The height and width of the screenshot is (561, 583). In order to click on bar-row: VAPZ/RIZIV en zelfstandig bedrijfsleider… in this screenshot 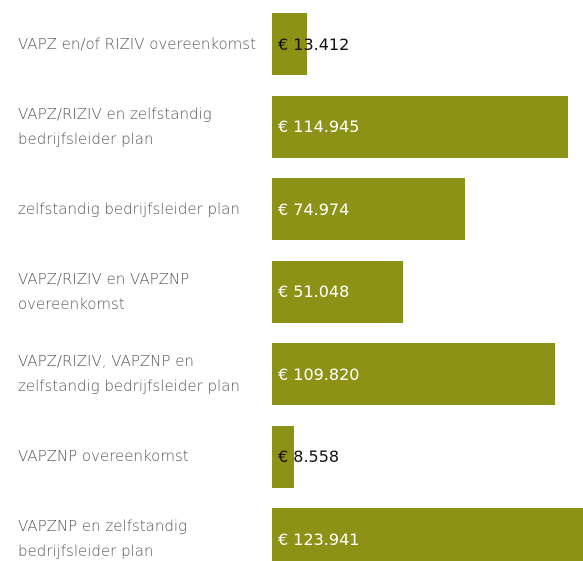, I will do `click(291, 127)`.